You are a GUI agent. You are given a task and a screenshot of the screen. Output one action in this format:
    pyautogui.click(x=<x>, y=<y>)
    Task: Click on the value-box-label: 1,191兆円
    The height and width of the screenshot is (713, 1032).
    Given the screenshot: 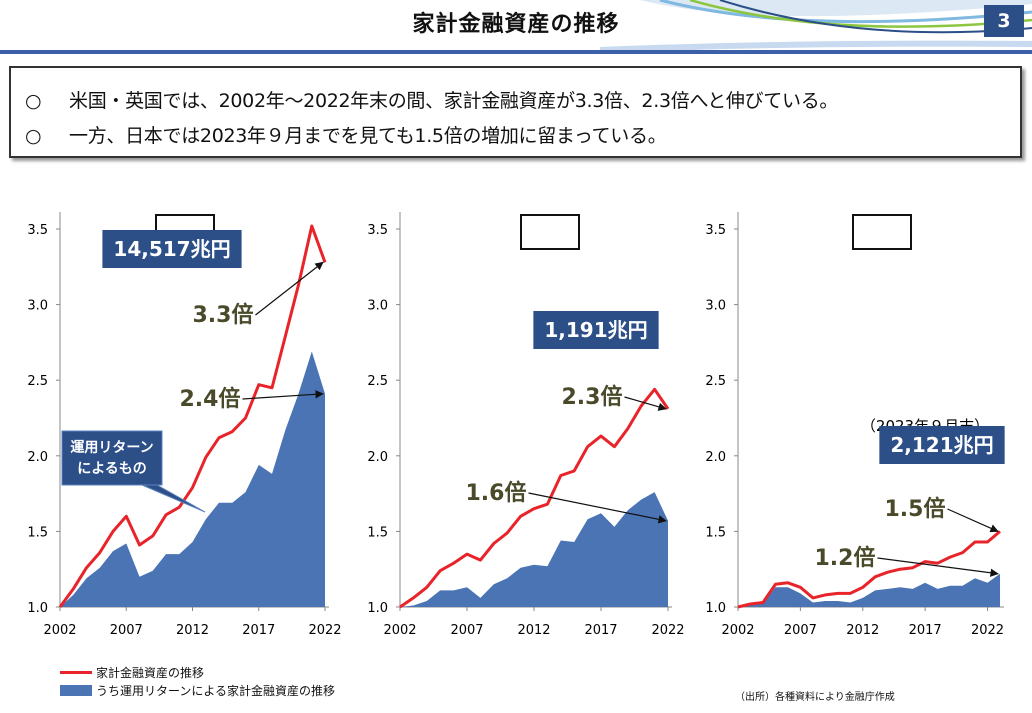 What is the action you would take?
    pyautogui.click(x=595, y=330)
    